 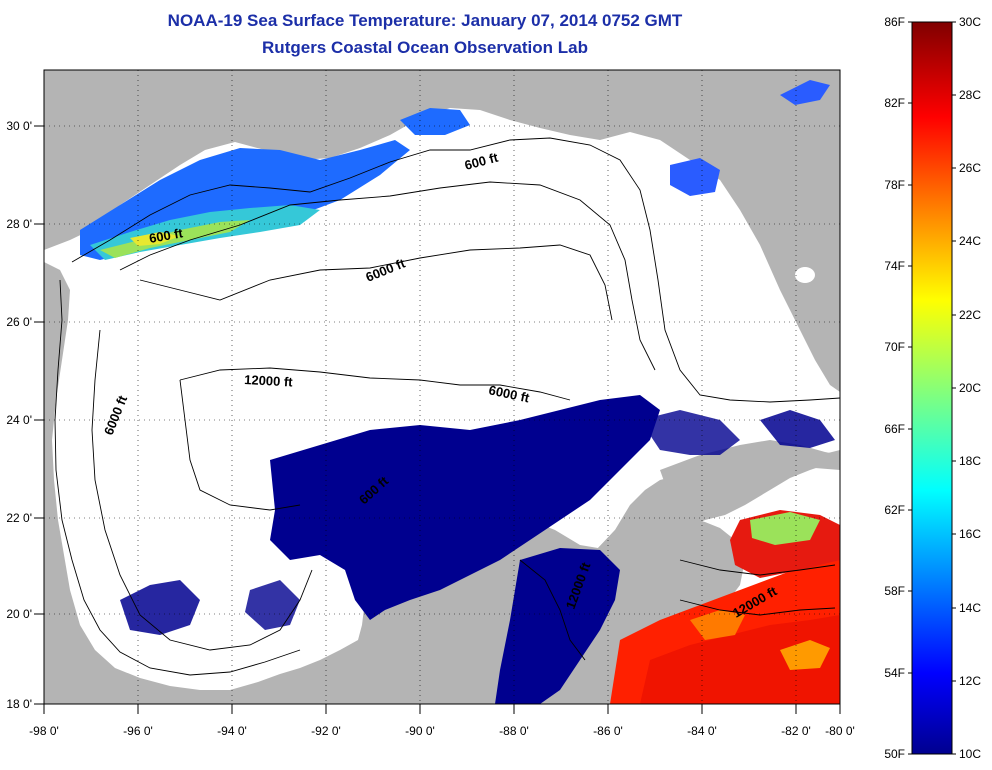 What do you see at coordinates (894, 266) in the screenshot?
I see `colorbar-label-f: 74F` at bounding box center [894, 266].